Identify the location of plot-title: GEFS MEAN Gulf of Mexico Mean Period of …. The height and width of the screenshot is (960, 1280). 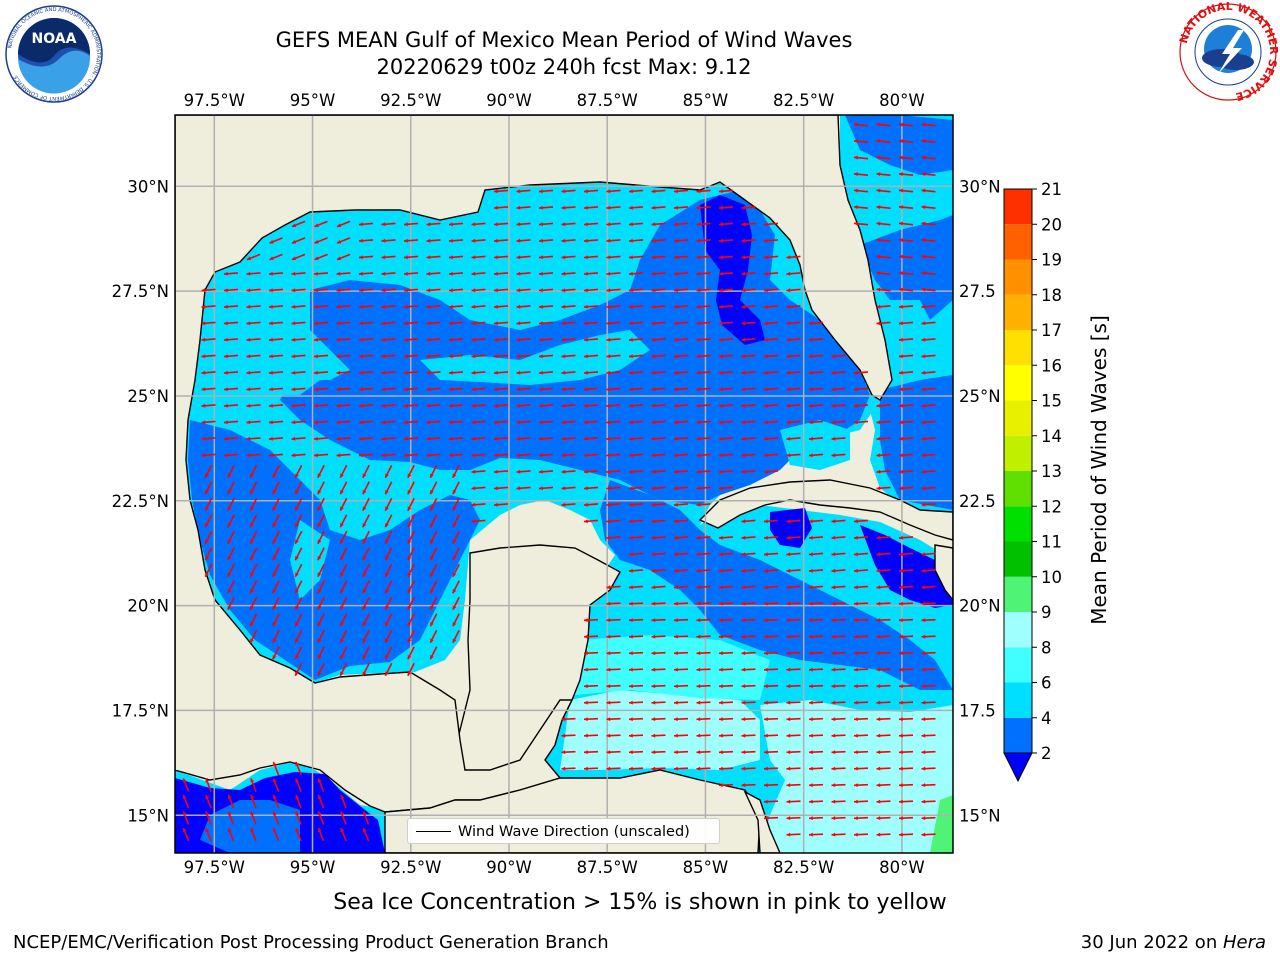
(564, 40).